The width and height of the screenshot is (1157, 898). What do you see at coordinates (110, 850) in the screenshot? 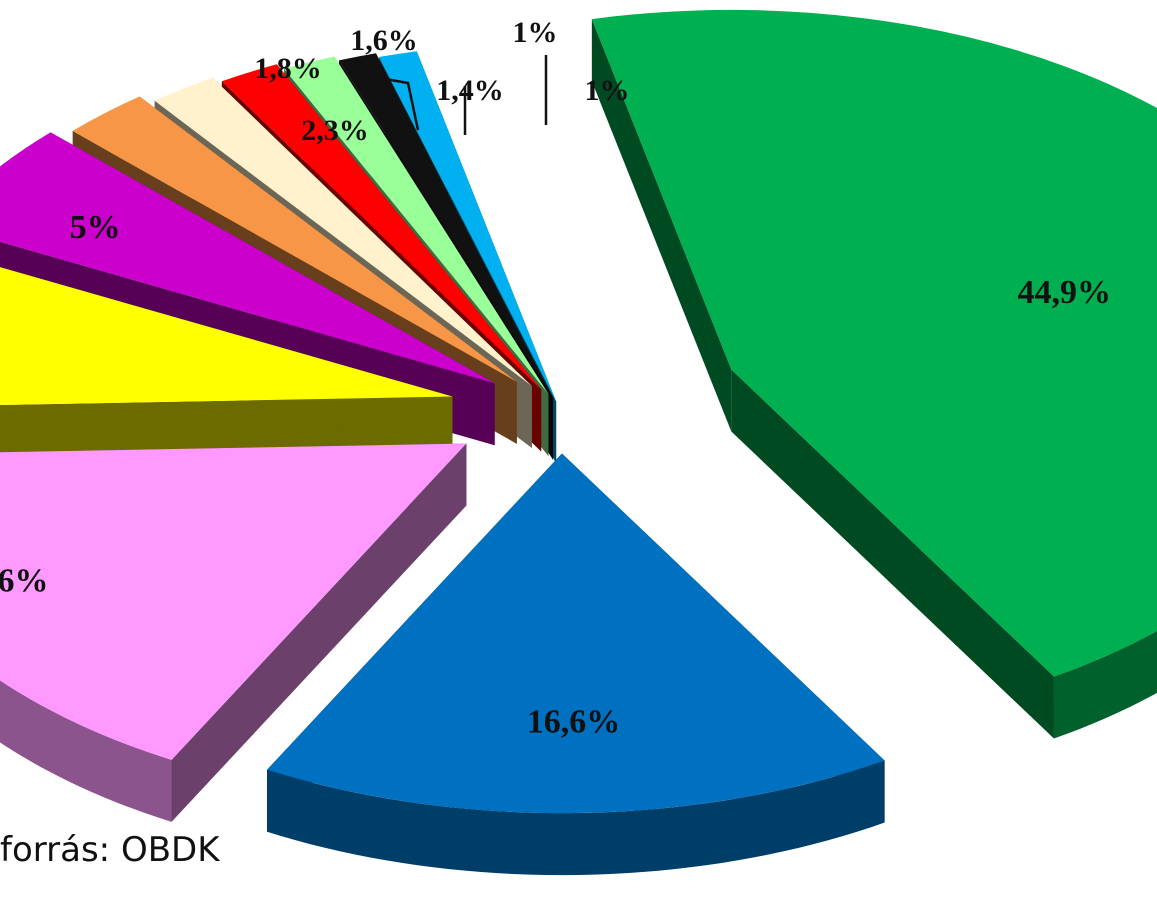
I see `source-note: forrás: OBDK` at bounding box center [110, 850].